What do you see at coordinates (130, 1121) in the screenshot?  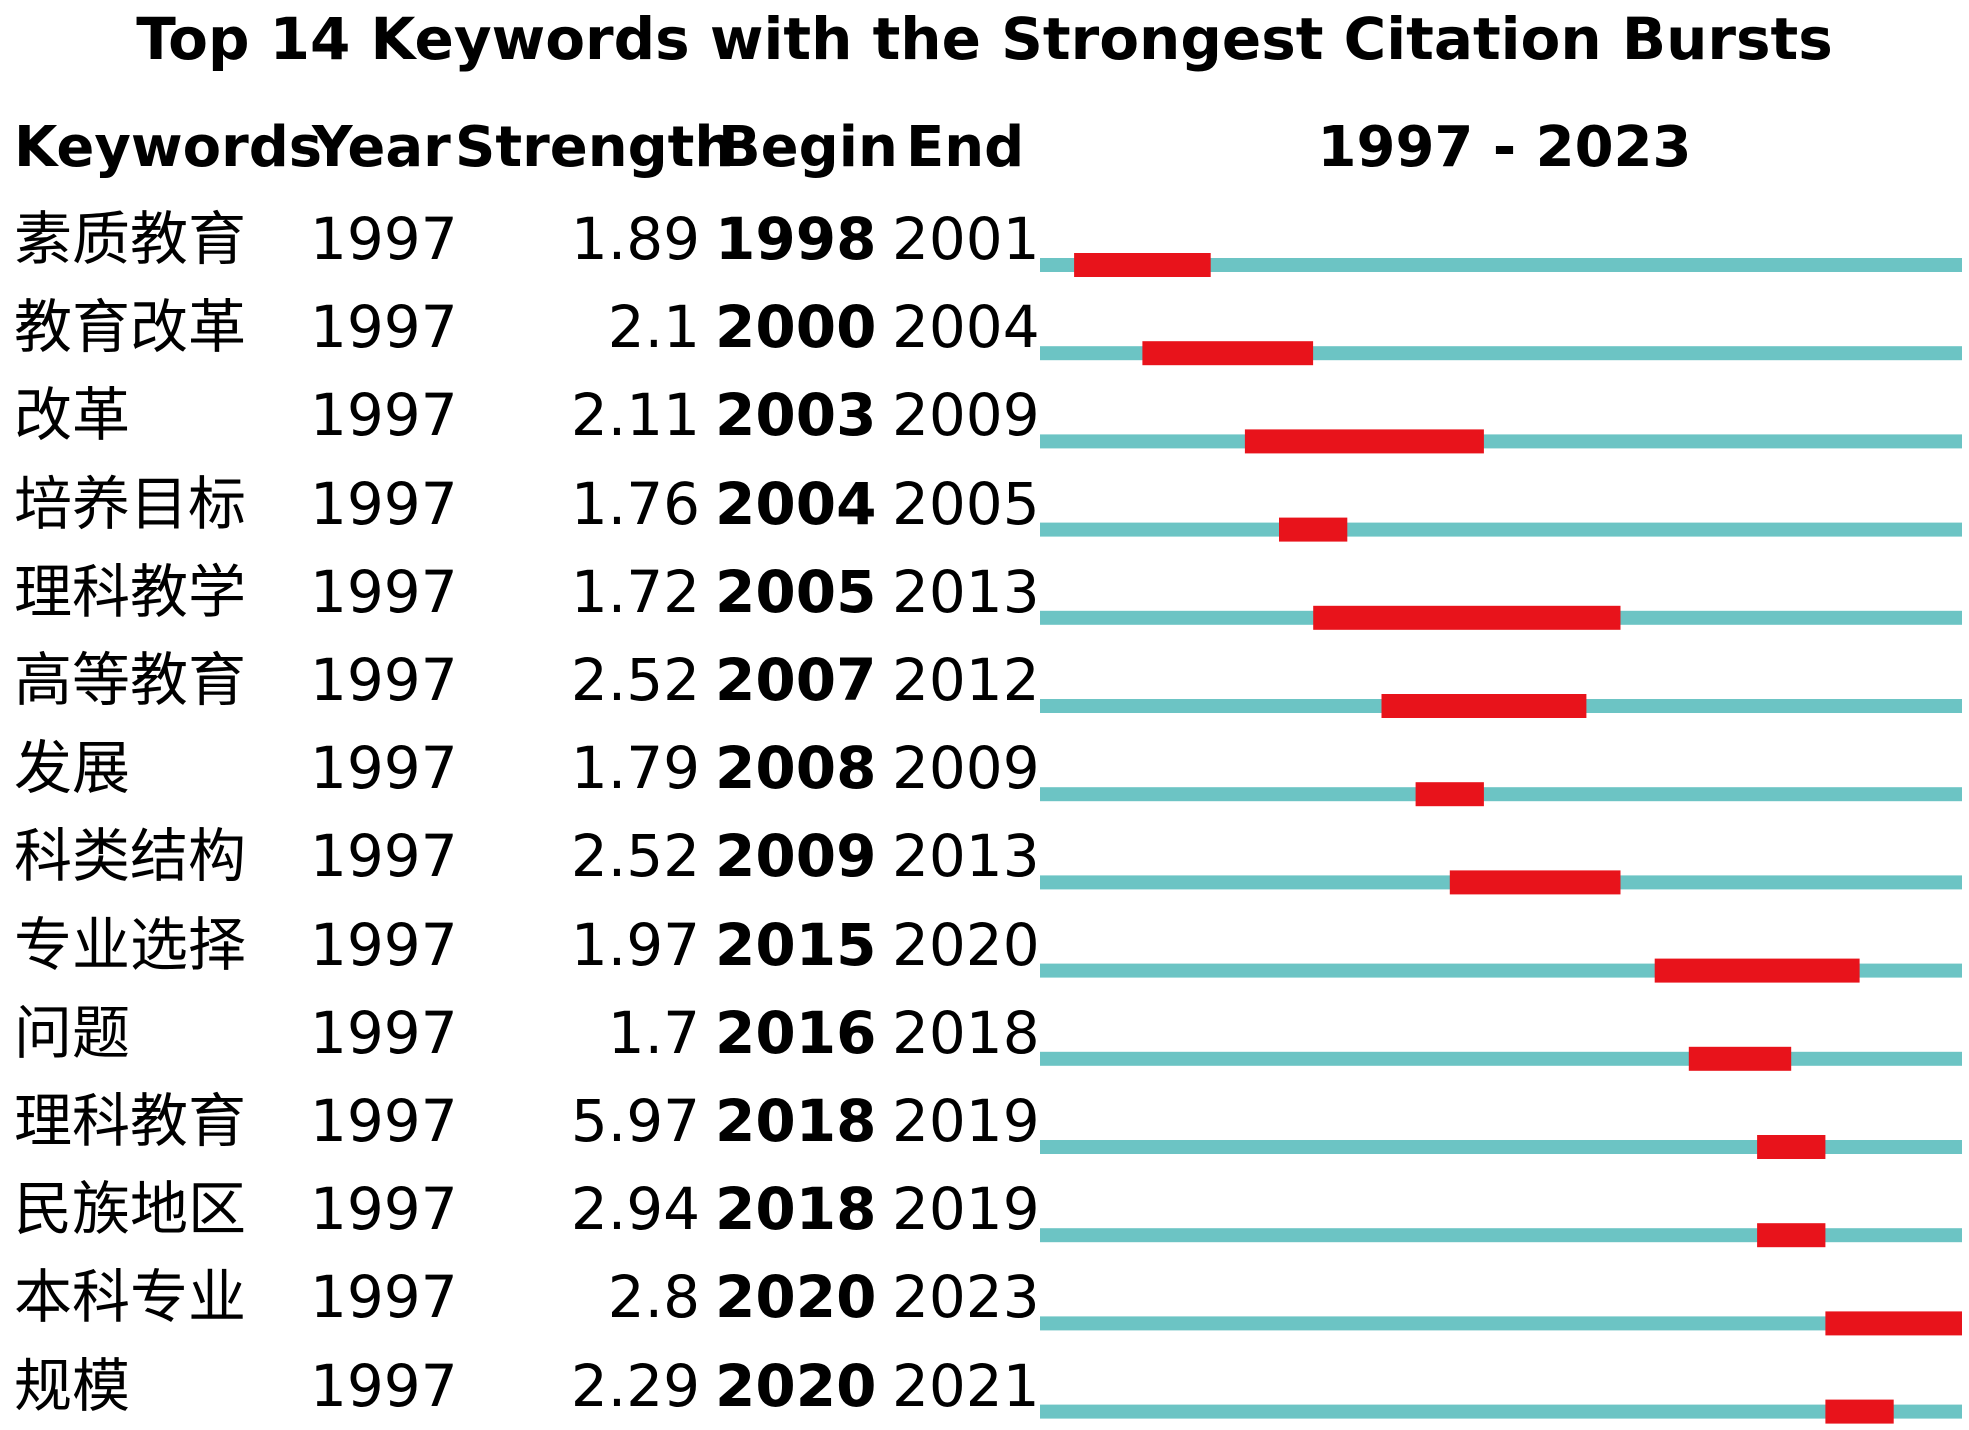 I see `keyword-cell: 理科教育` at bounding box center [130, 1121].